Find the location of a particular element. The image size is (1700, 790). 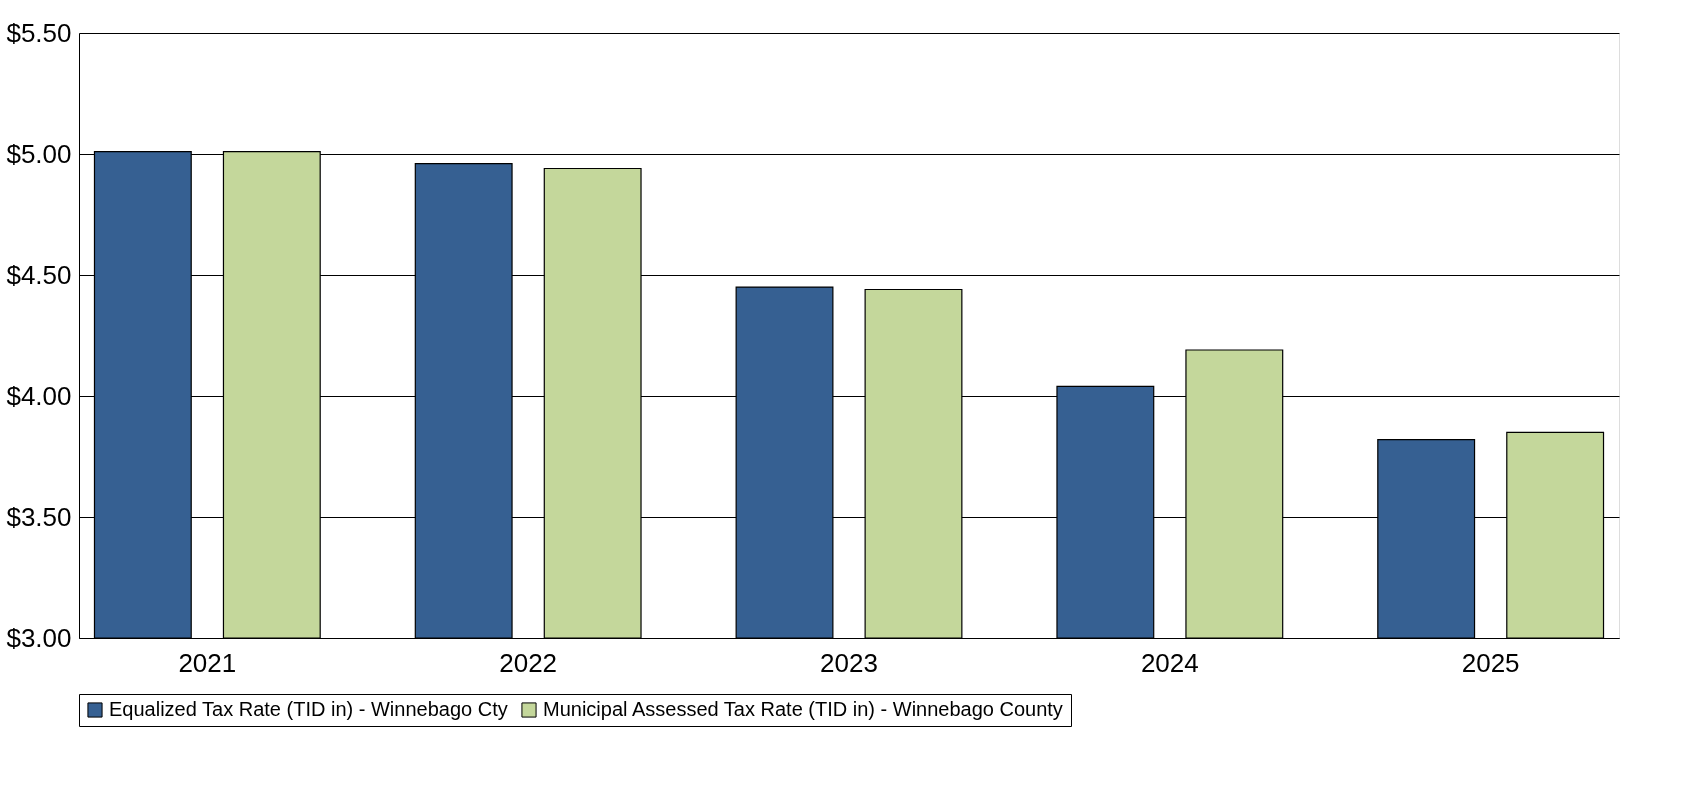

x-tick-label: 2022 is located at coordinates (528, 662).